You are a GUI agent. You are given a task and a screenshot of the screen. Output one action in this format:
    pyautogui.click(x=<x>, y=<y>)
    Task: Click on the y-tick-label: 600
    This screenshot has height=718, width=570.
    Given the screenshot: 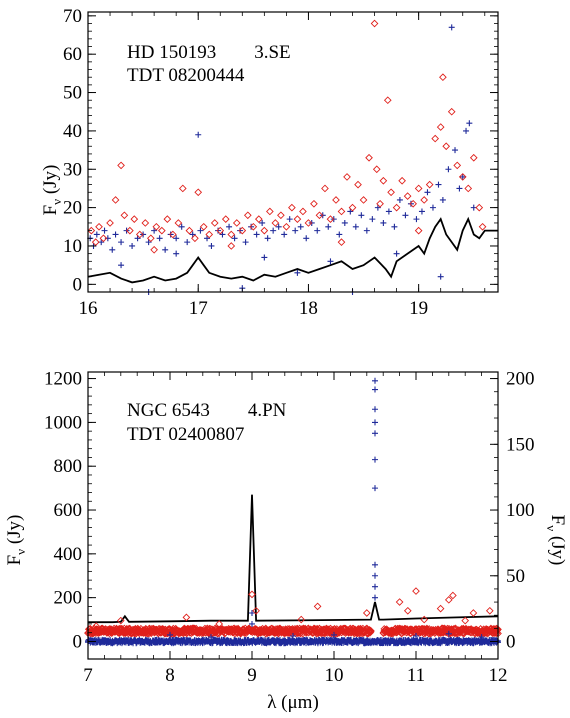 What is the action you would take?
    pyautogui.click(x=68, y=510)
    